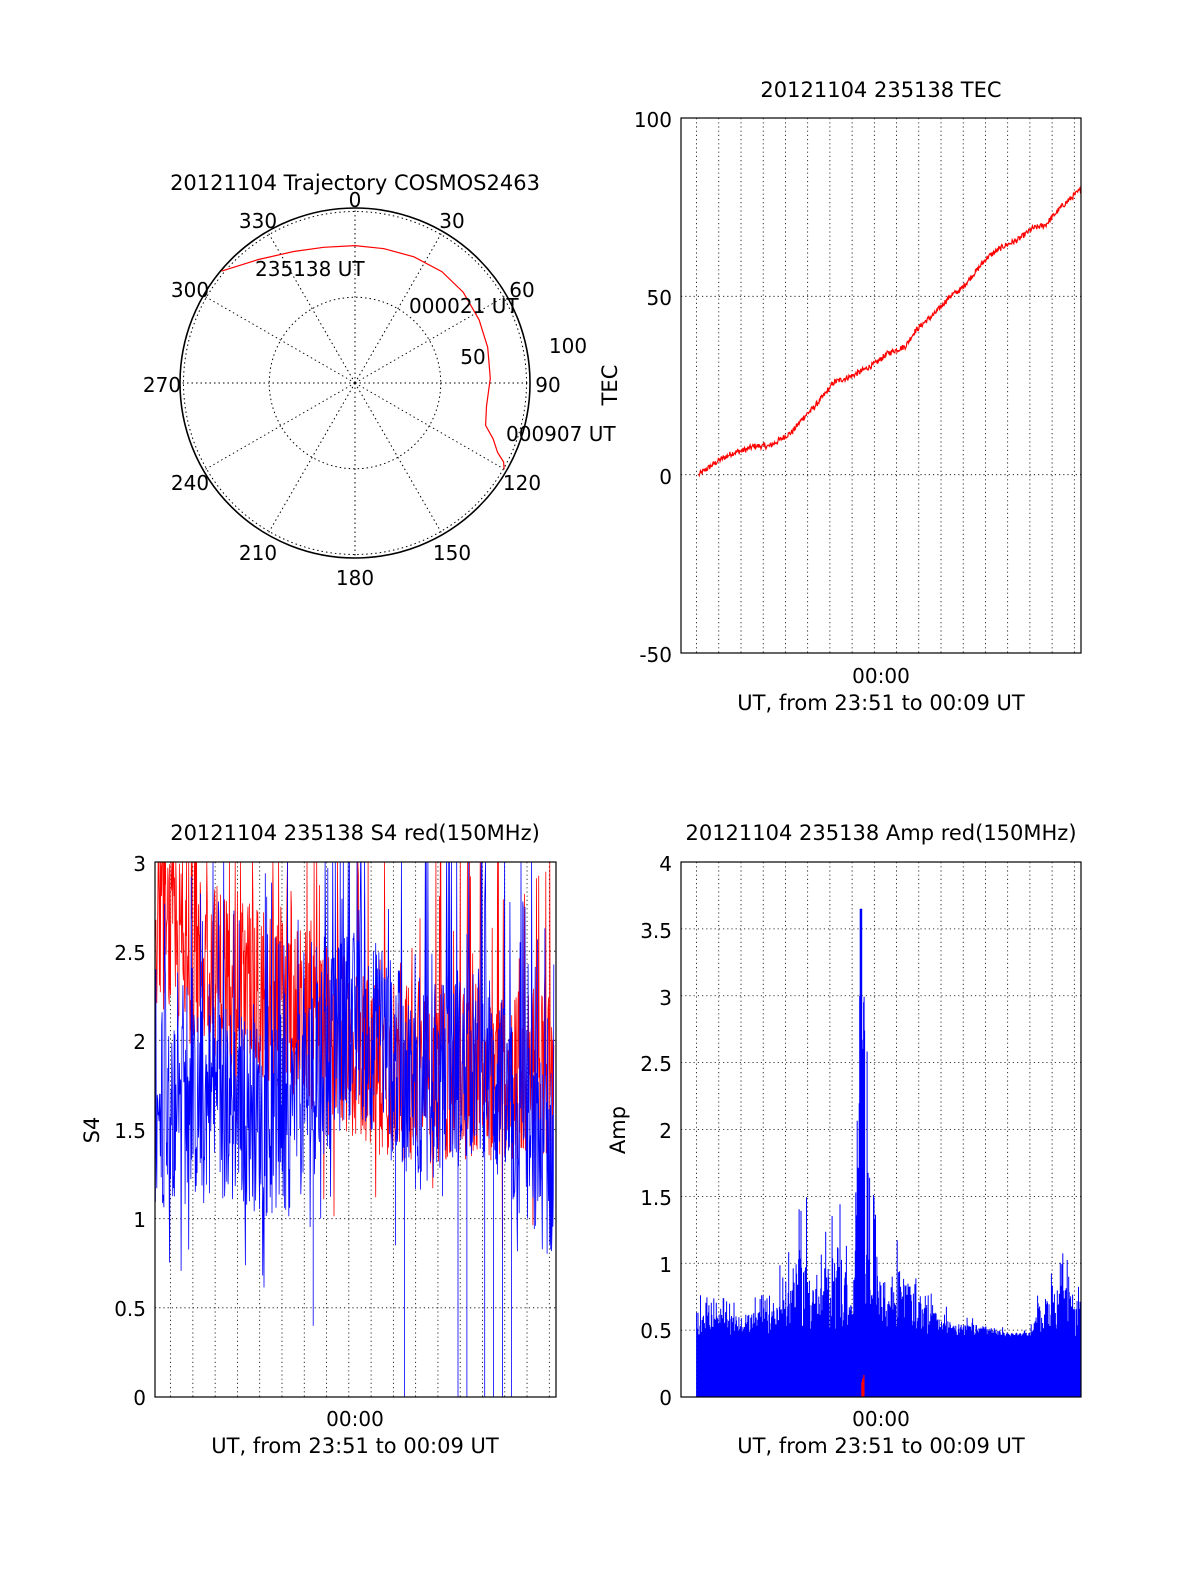 The image size is (1200, 1575). Describe the element at coordinates (665, 1131) in the screenshot. I see `amp-ytick: 2` at that location.